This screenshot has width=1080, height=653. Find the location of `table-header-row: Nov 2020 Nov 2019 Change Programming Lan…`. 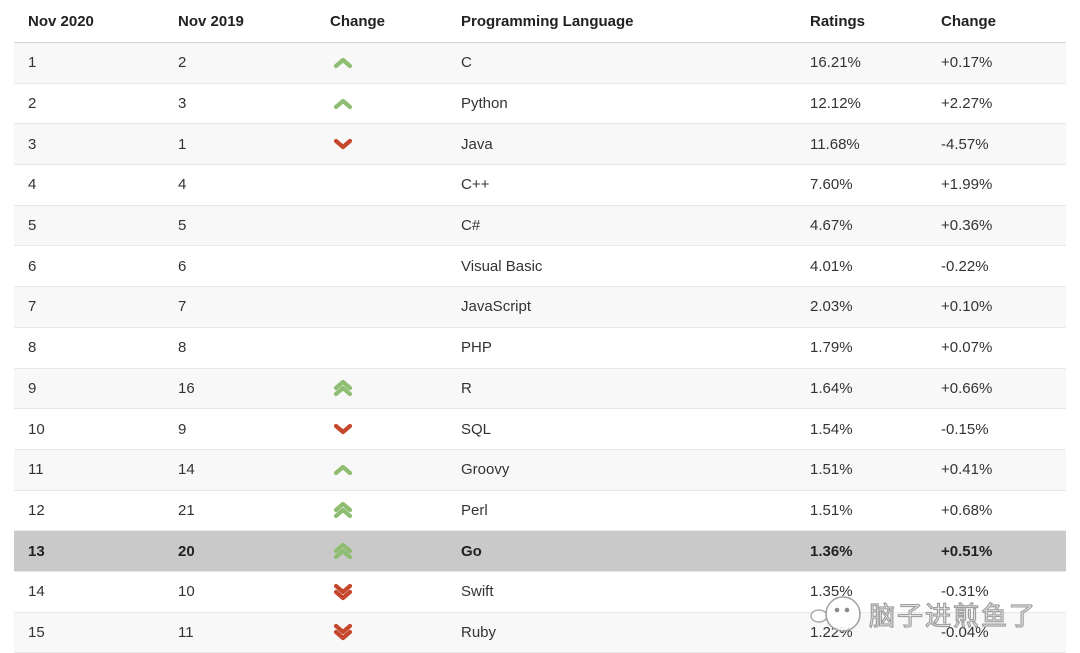

table-header-row: Nov 2020 Nov 2019 Change Programming Lan… is located at coordinates (540, 21).